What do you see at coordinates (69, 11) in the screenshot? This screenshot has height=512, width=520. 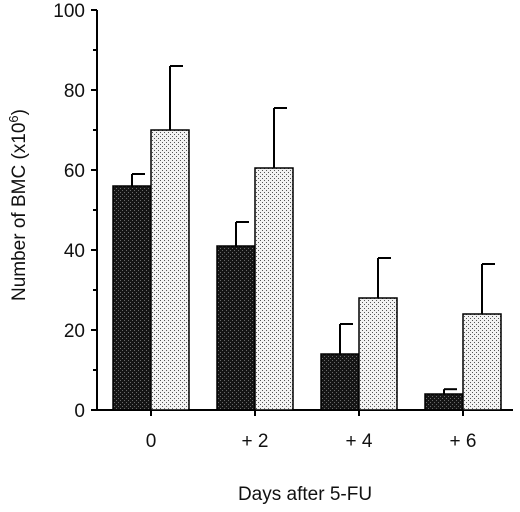 I see `y-tick-label: 100` at bounding box center [69, 11].